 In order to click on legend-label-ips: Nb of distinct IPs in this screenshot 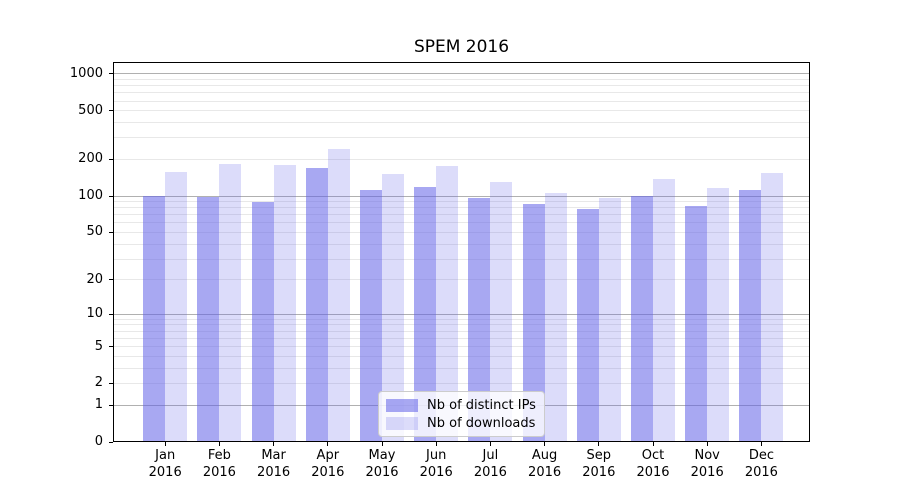, I will do `click(481, 405)`.